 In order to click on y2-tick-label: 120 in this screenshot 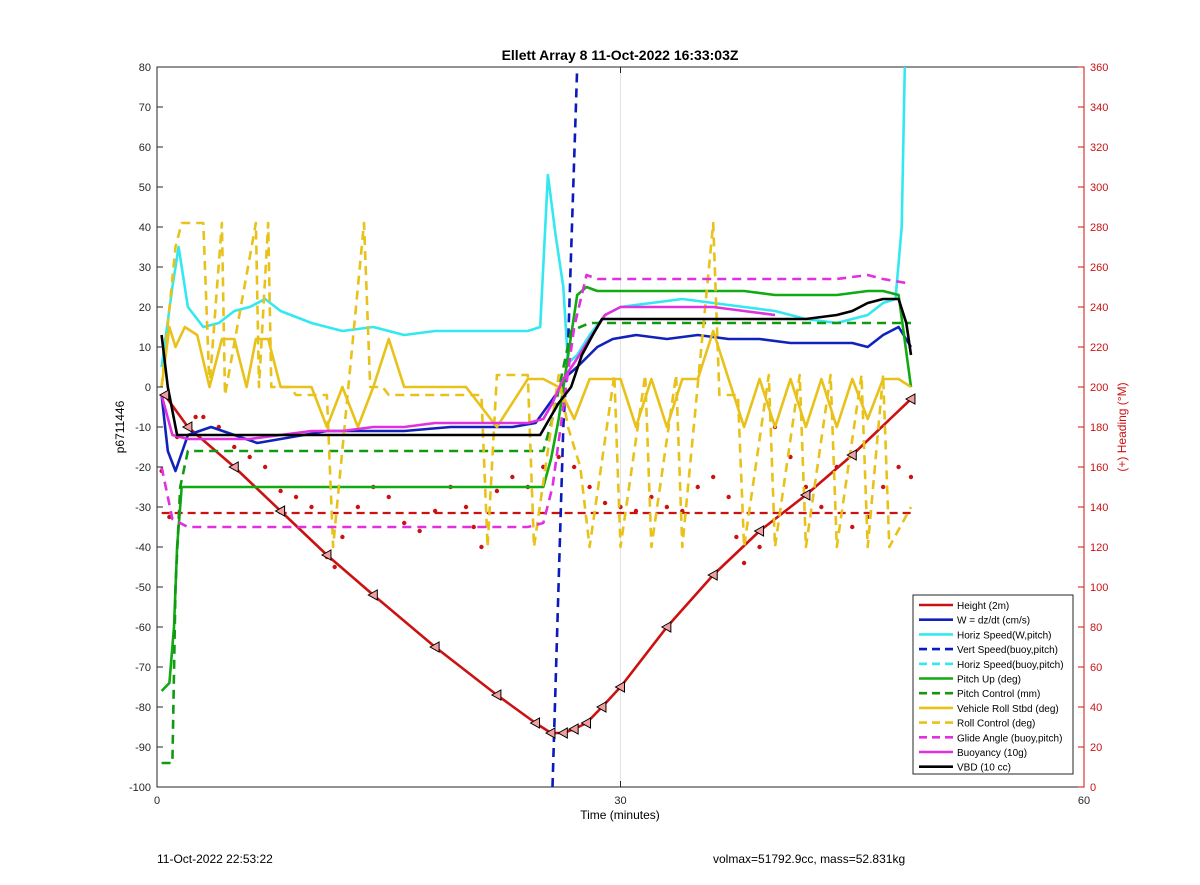, I will do `click(1099, 548)`.